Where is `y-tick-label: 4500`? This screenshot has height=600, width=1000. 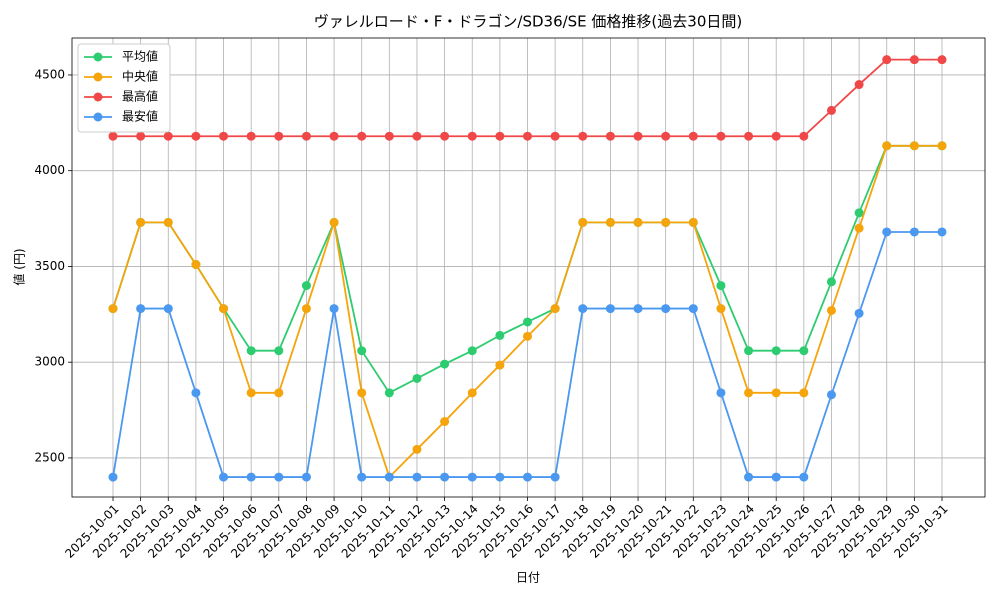 y-tick-label: 4500 is located at coordinates (49, 74).